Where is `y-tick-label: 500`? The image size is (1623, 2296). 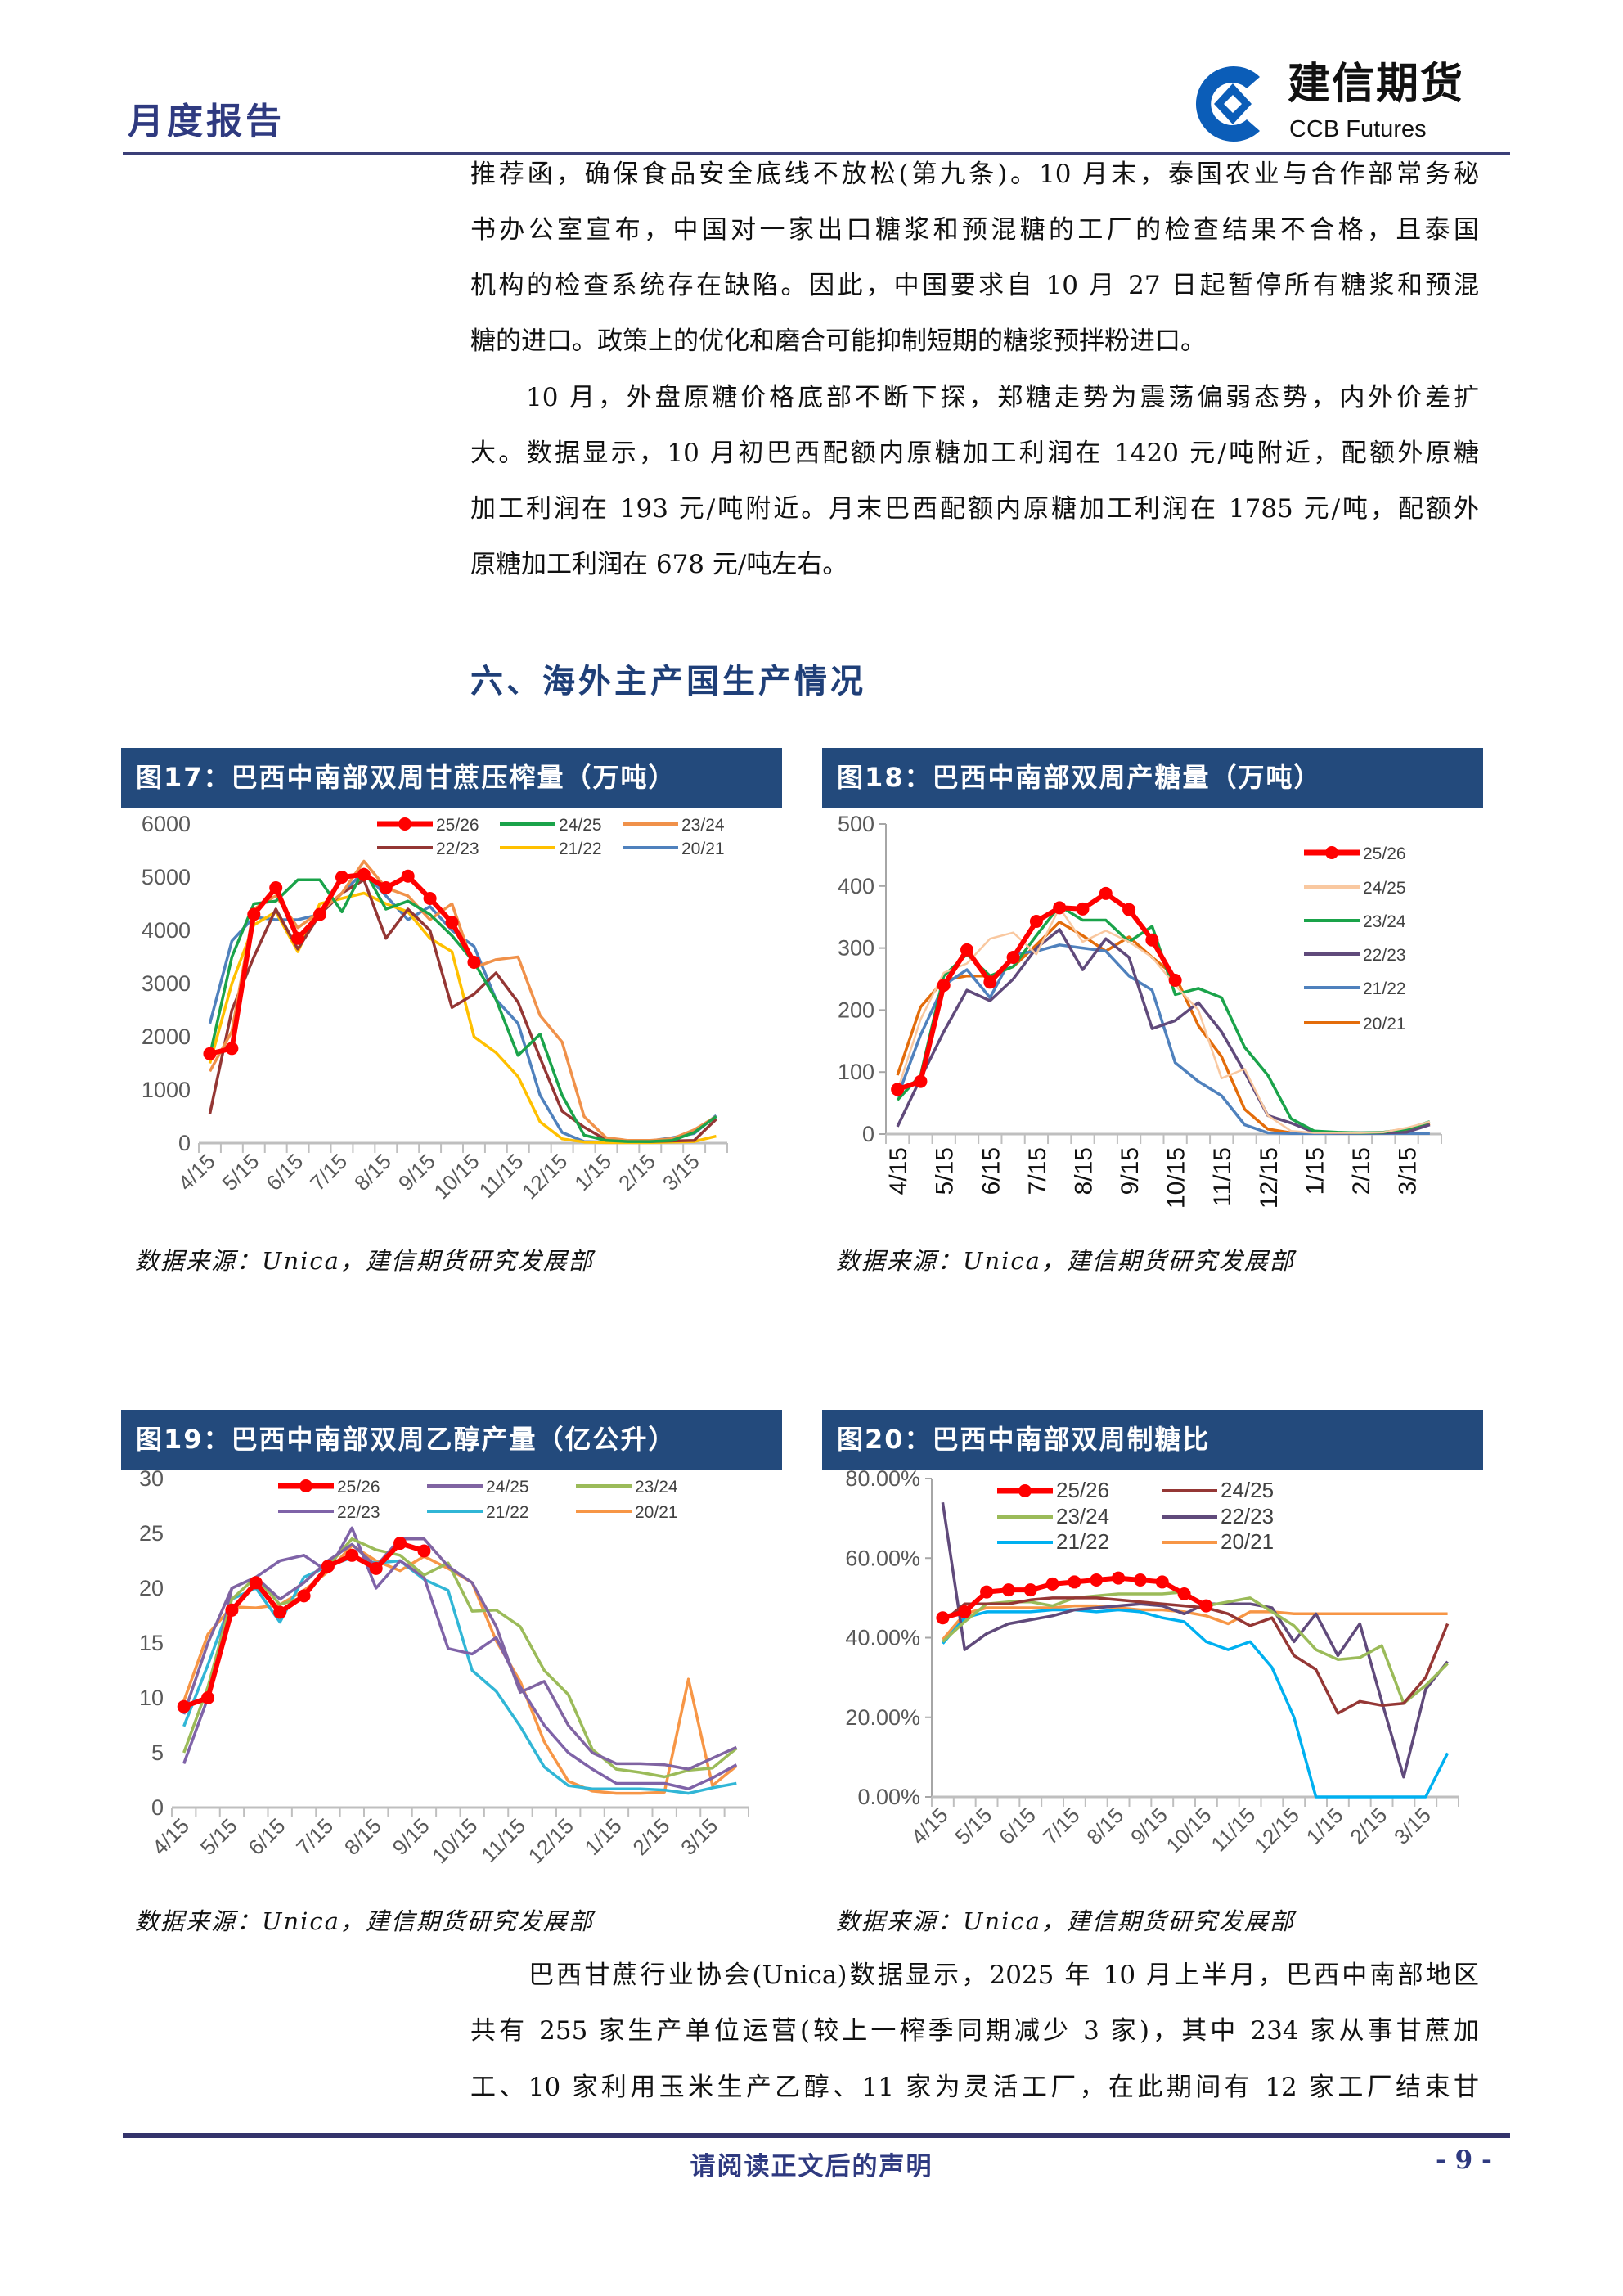
y-tick-label: 500 is located at coordinates (856, 824).